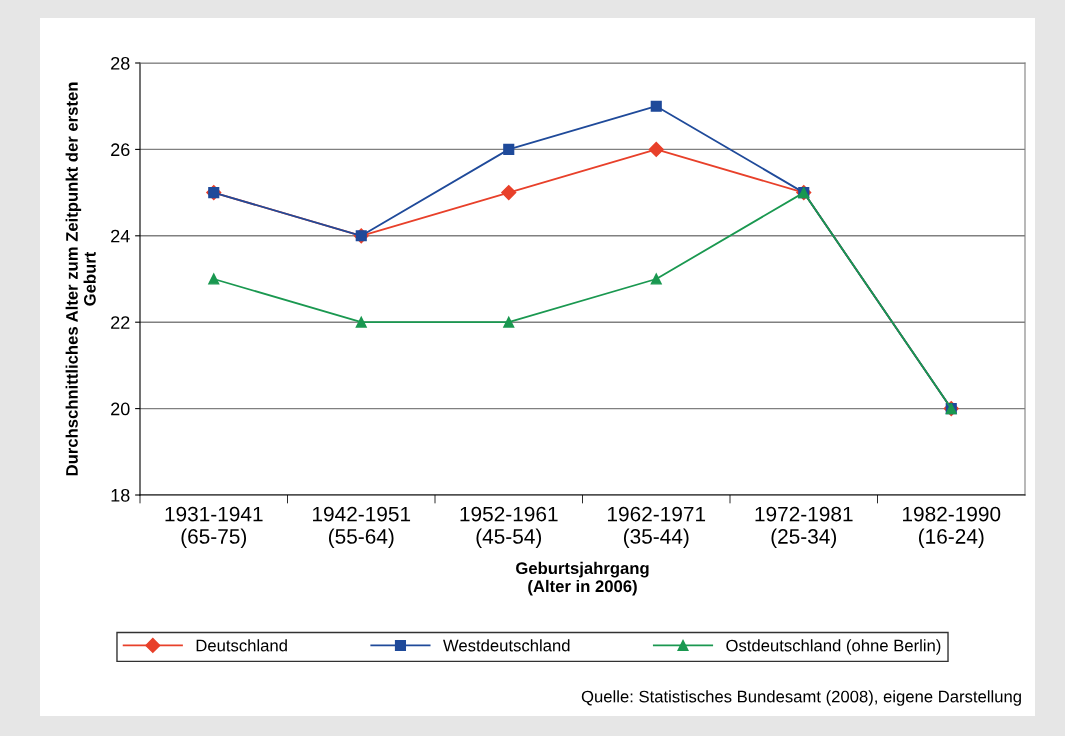 Image resolution: width=1065 pixels, height=736 pixels. Describe the element at coordinates (120, 409) in the screenshot. I see `y-tick-label: 20` at that location.